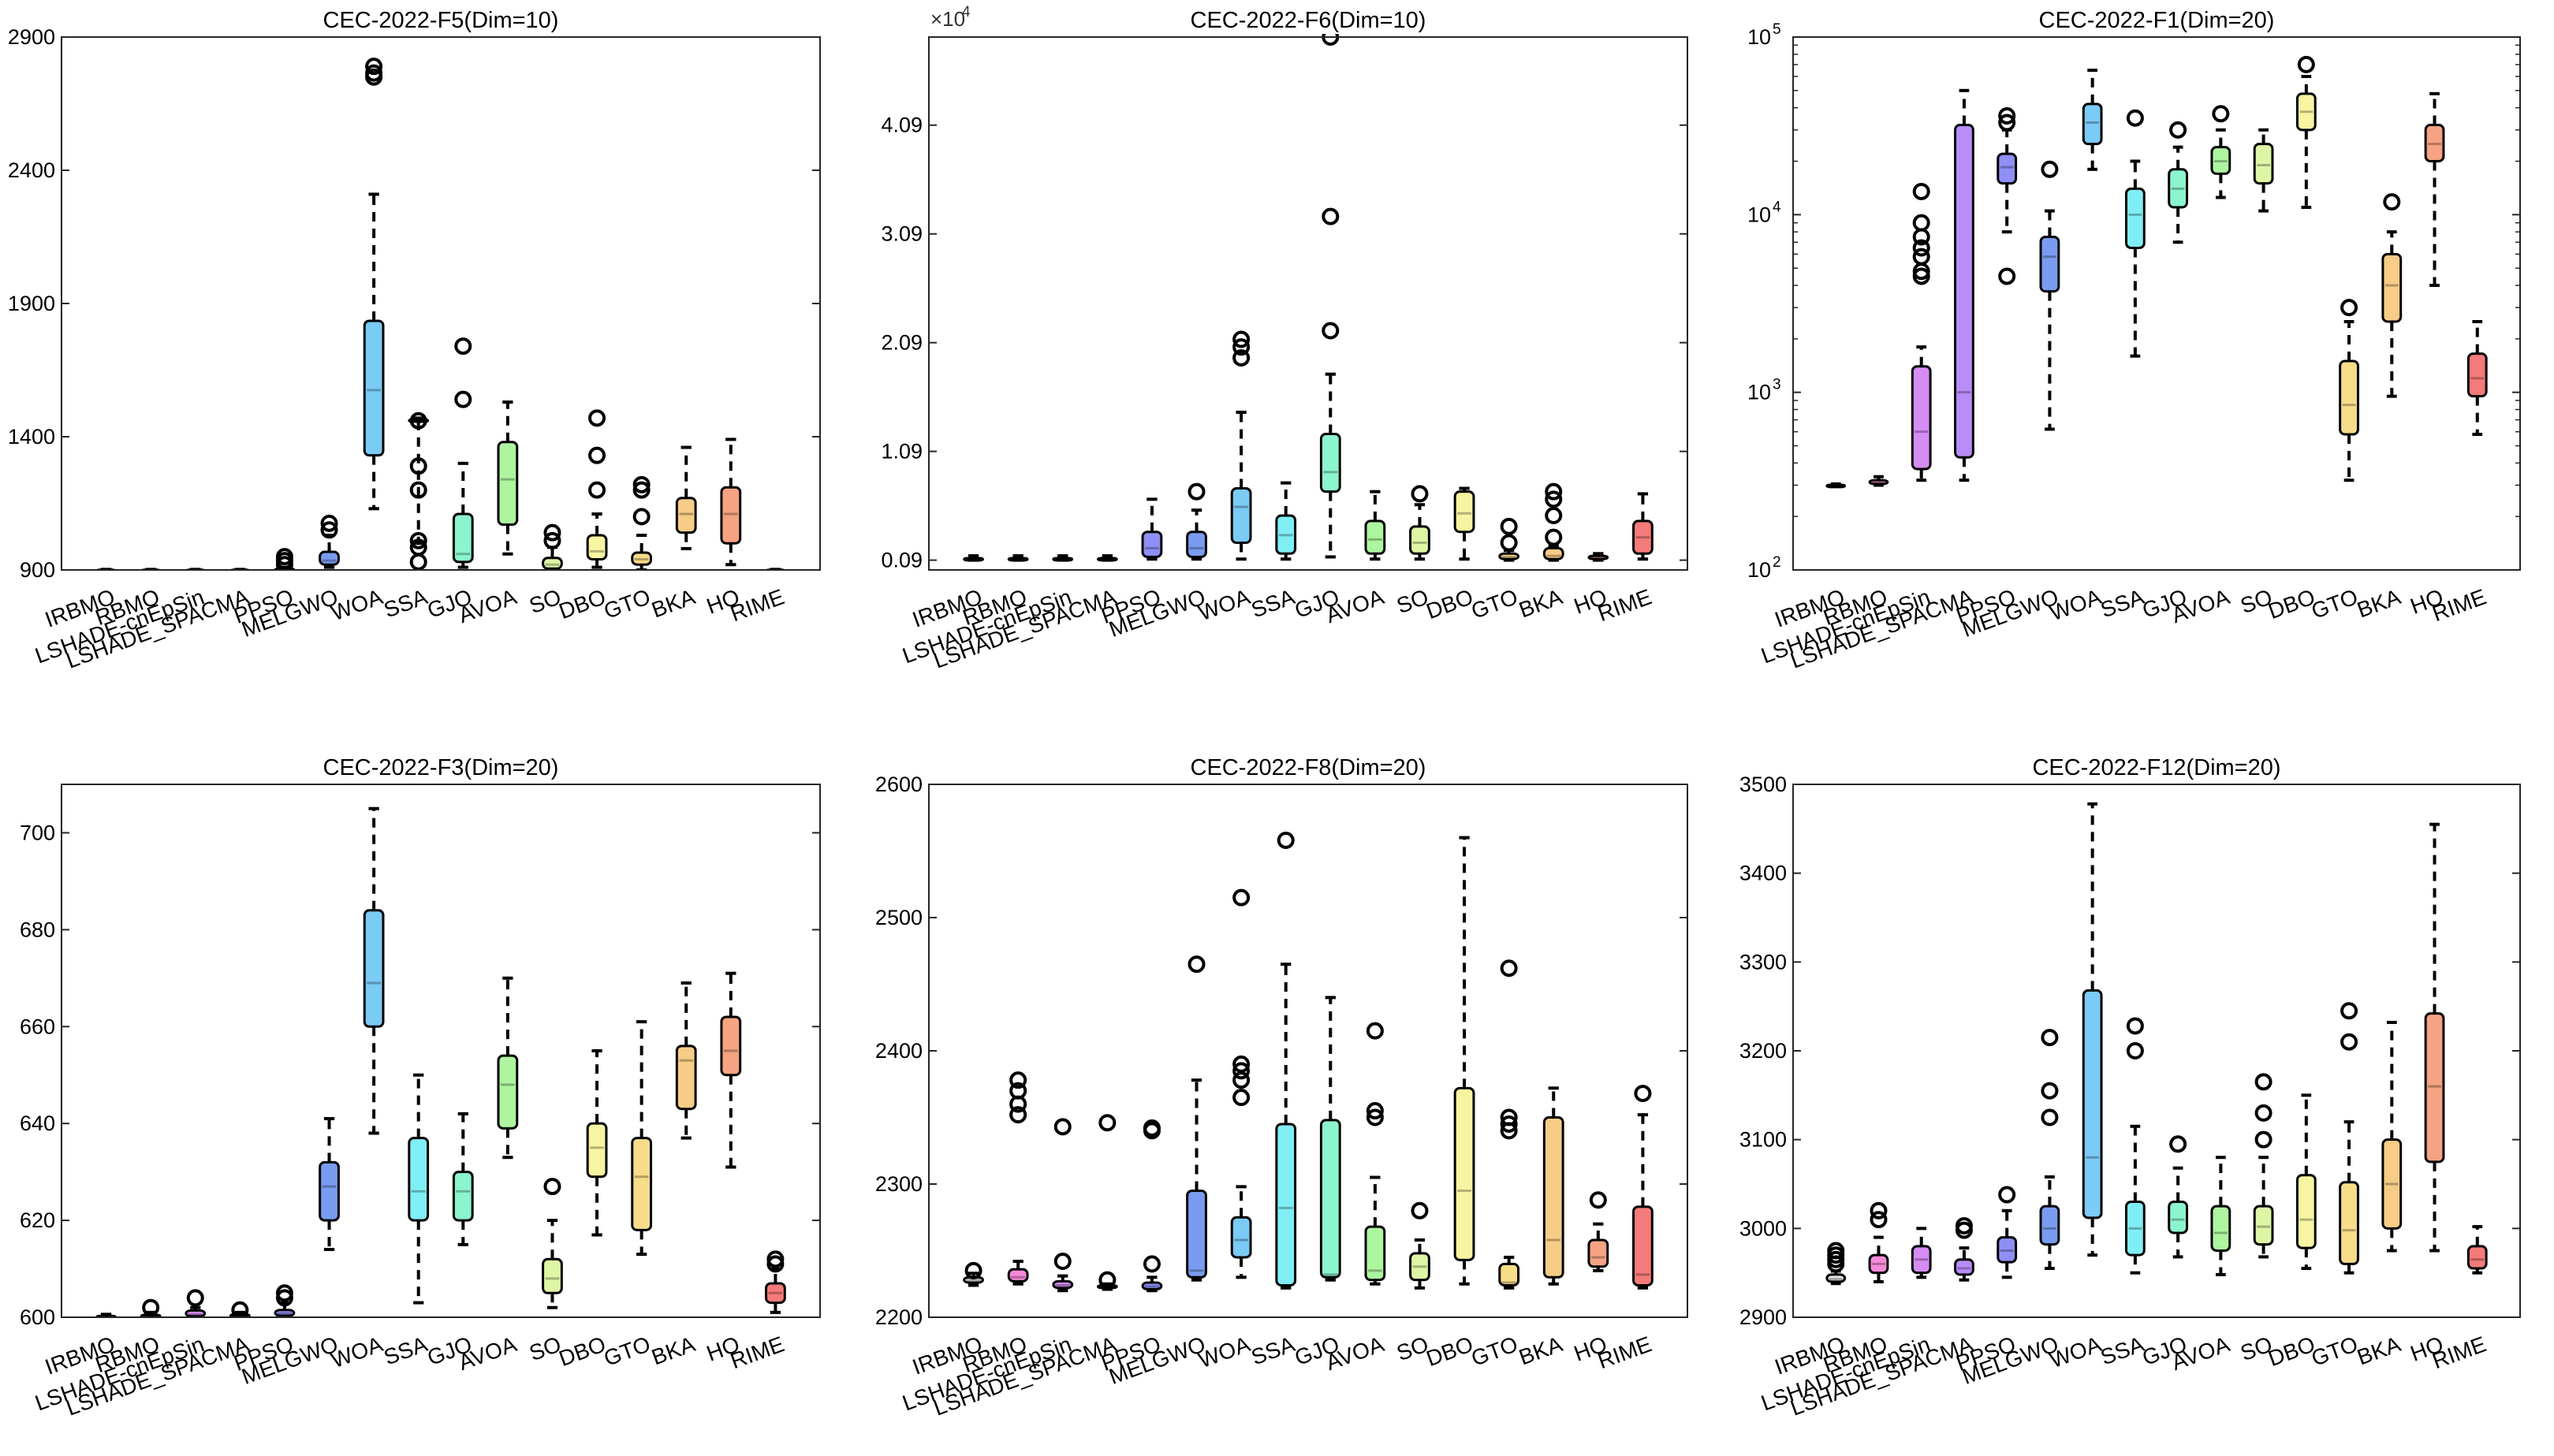  Describe the element at coordinates (1777, 562) in the screenshot. I see `y-tick-power: 2` at that location.